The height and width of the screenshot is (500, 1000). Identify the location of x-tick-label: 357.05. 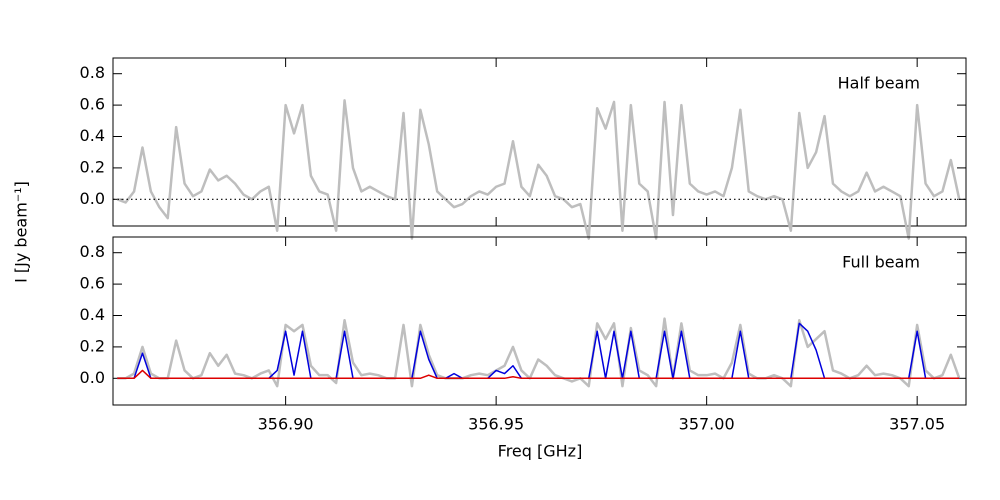
(917, 424).